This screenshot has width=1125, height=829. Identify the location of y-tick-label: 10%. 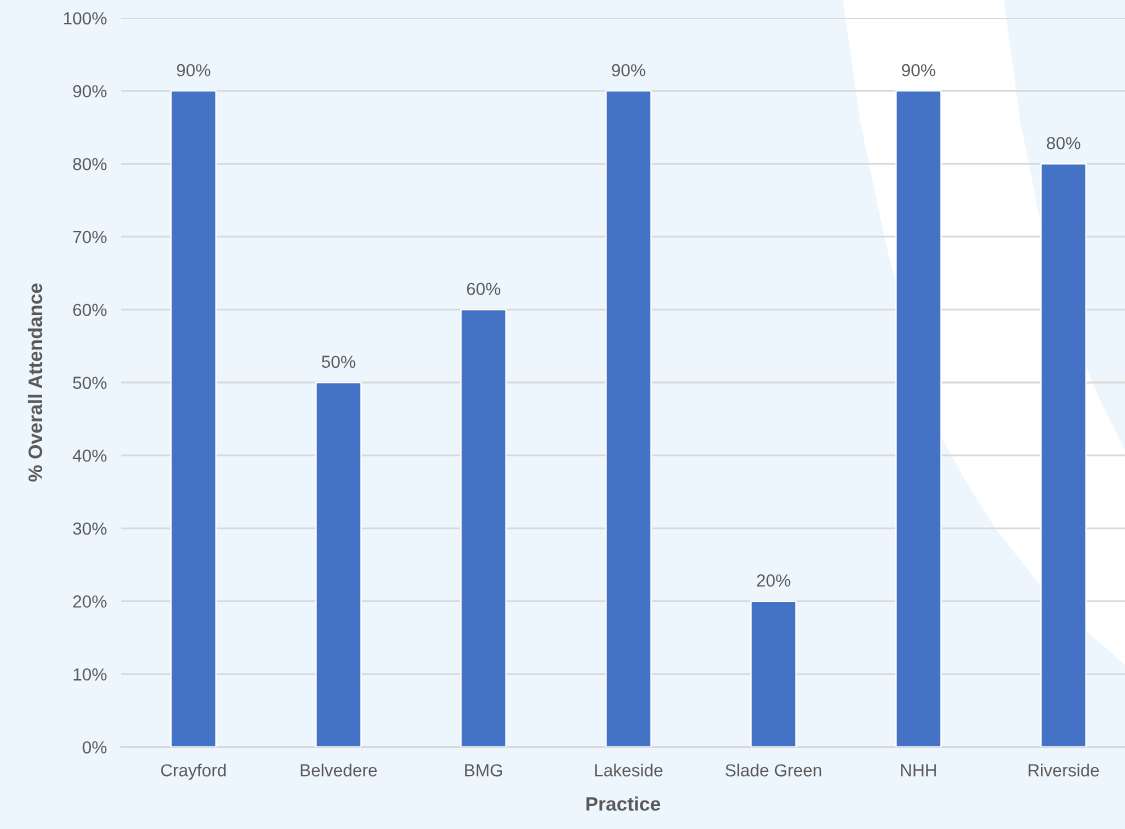
(90, 674).